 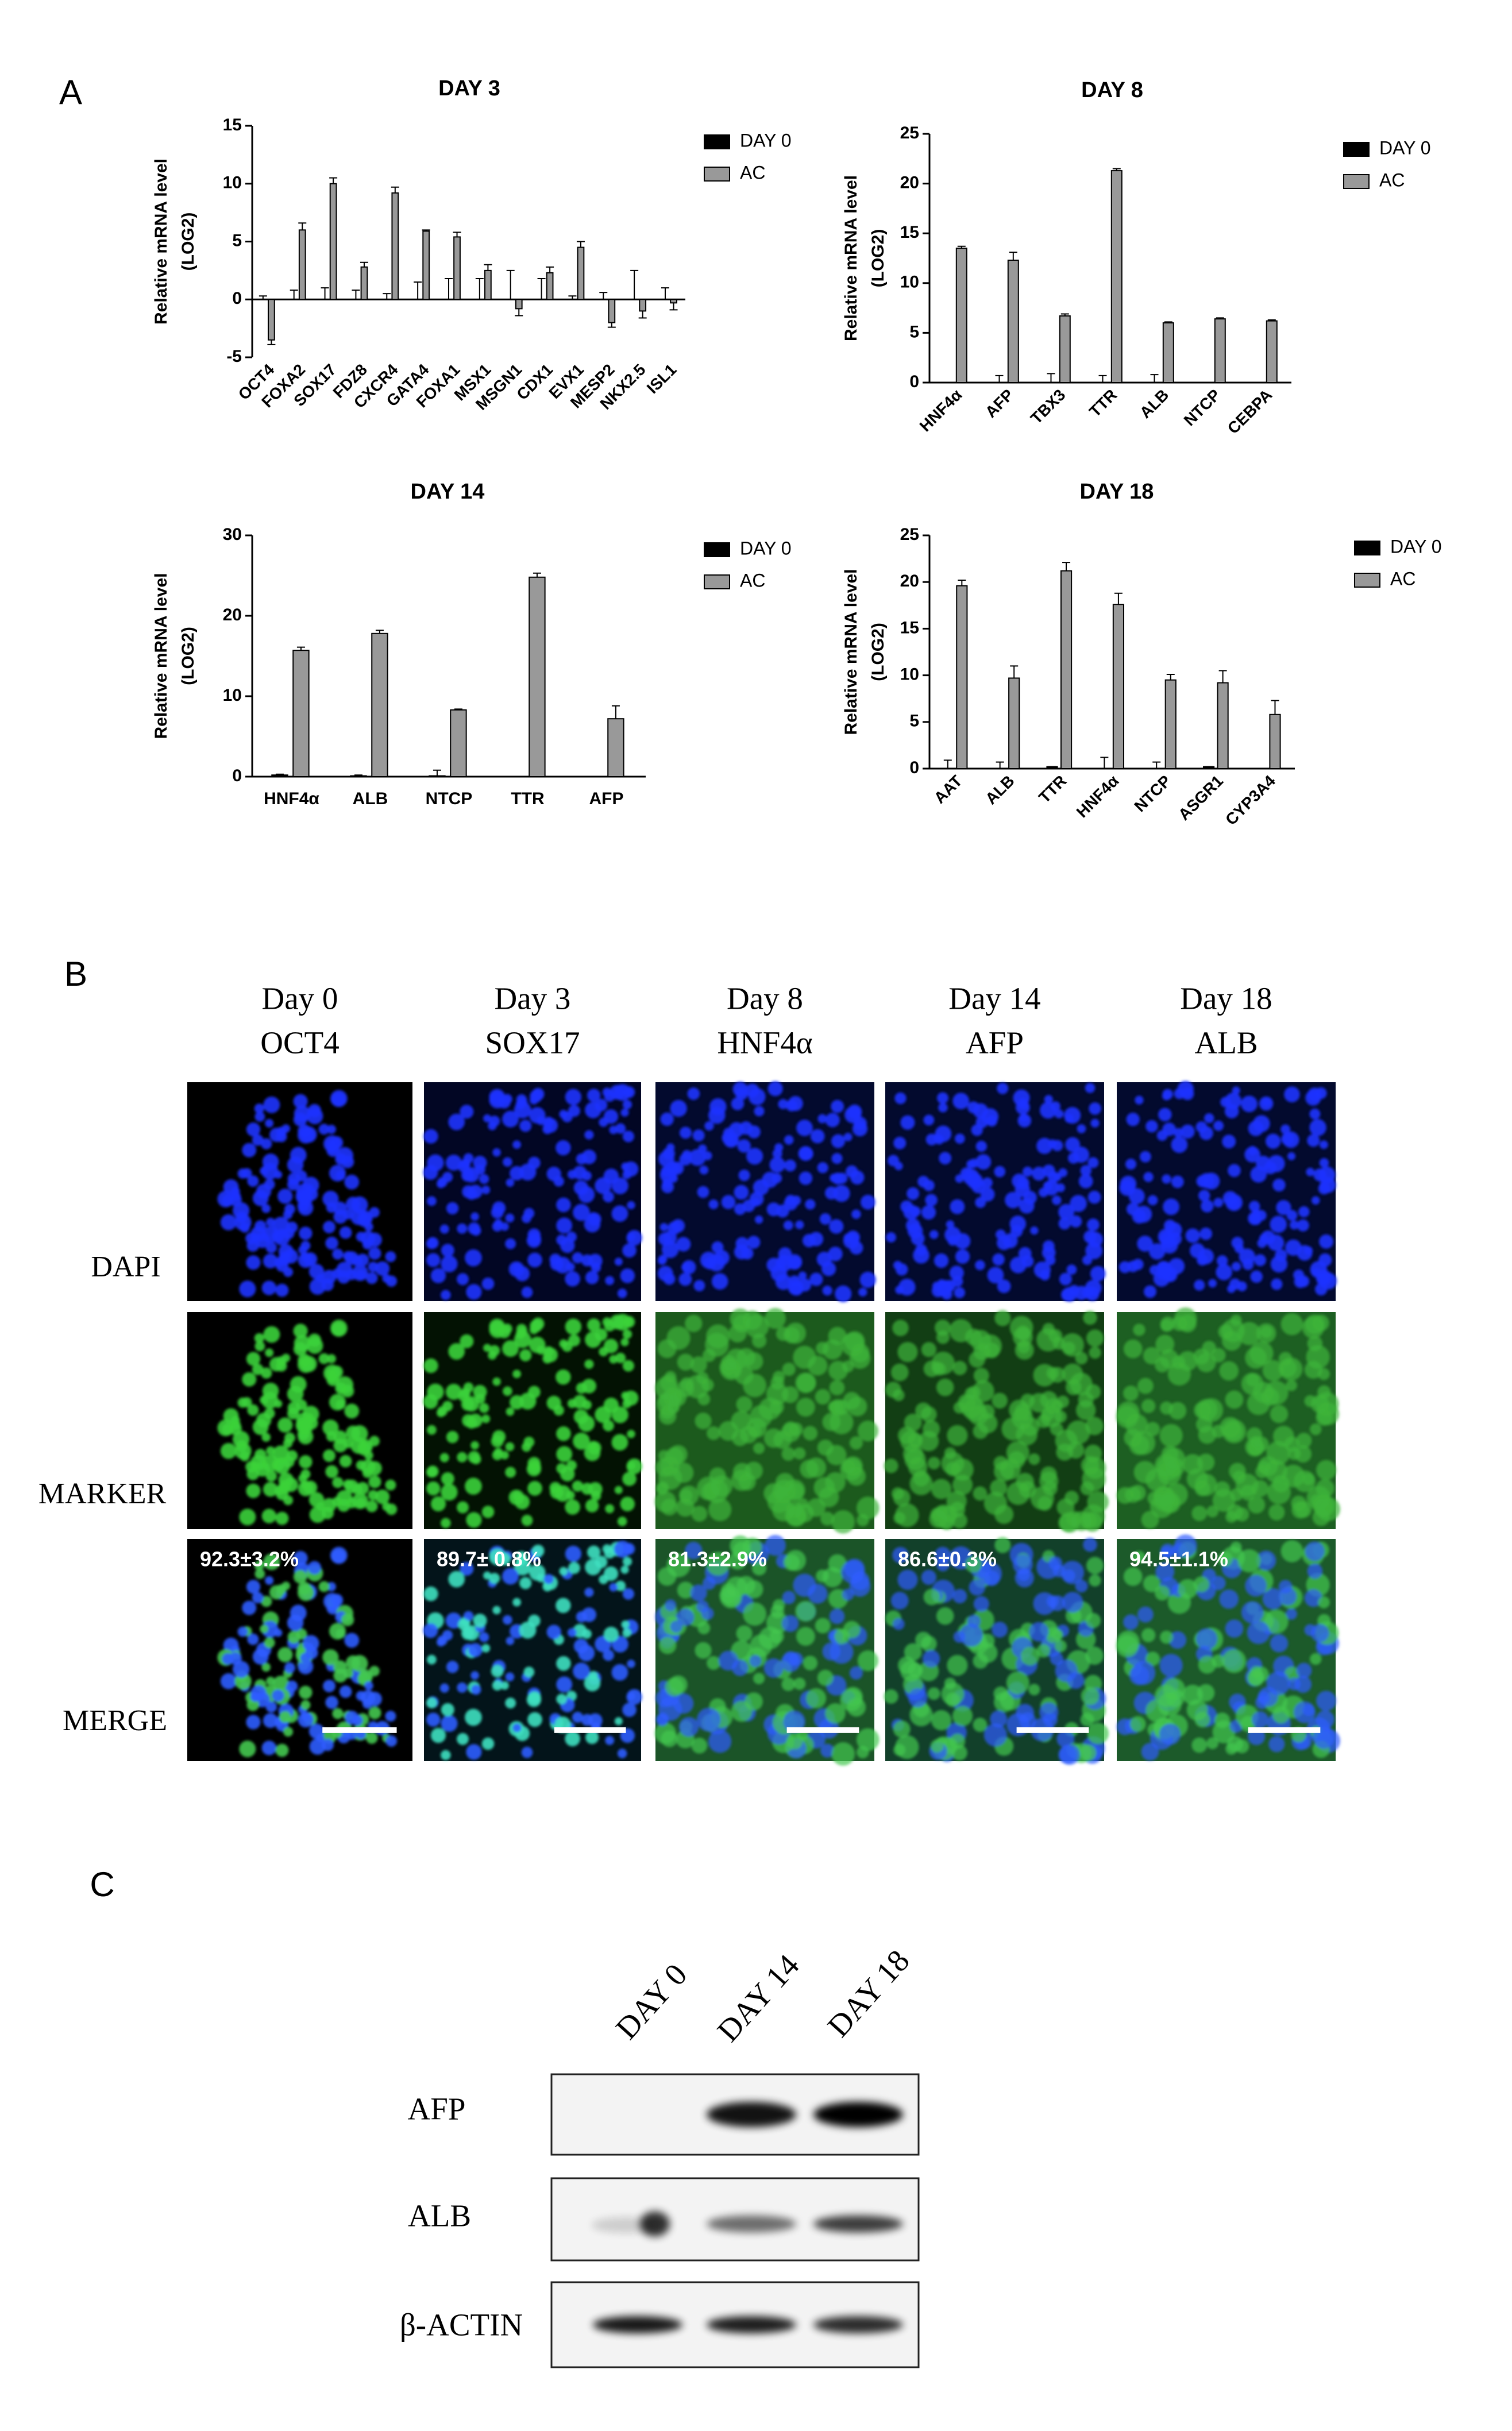 I want to click on column-marker: ALB, so click(x=1226, y=1042).